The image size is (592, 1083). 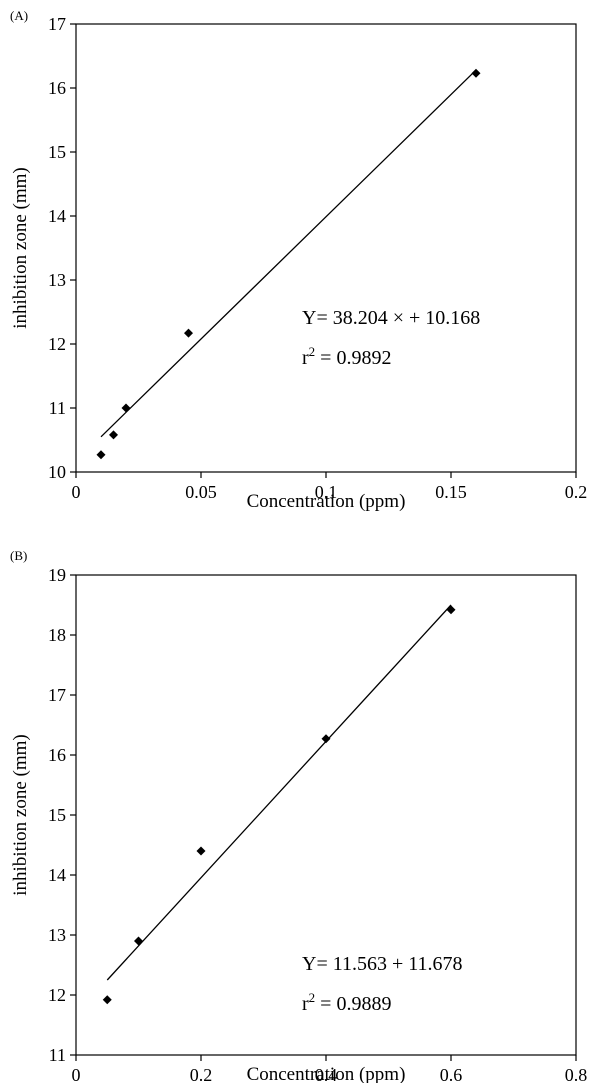 What do you see at coordinates (18, 555) in the screenshot?
I see `chart-b-panel-label: (B)` at bounding box center [18, 555].